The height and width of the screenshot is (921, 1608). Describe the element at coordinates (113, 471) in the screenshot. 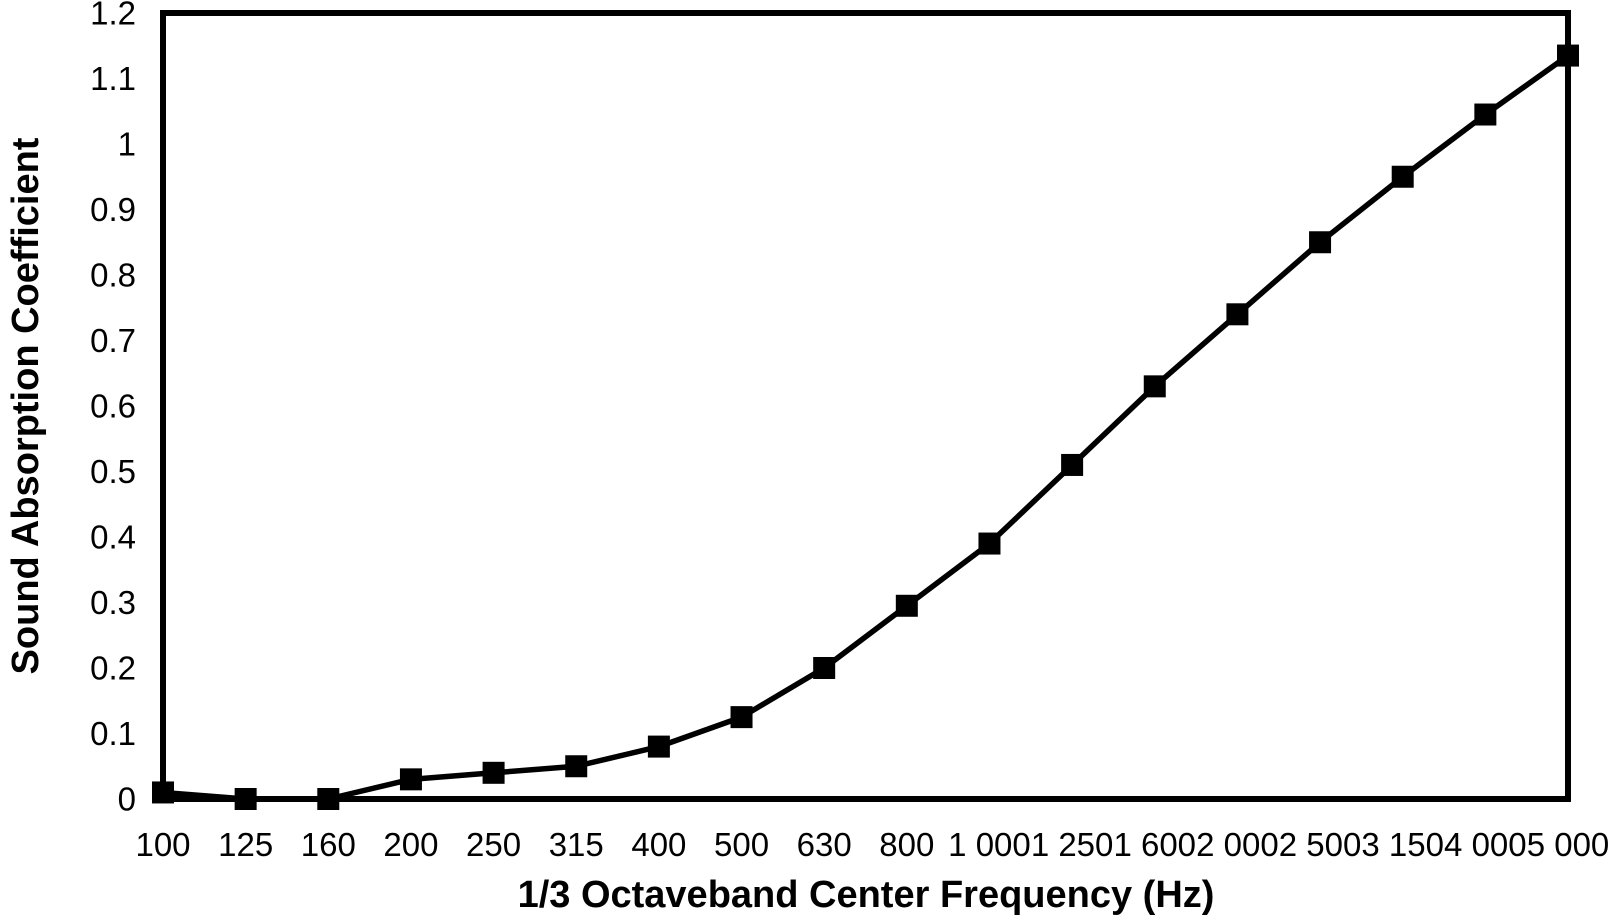

I see `y-tick-label: 0.5` at that location.